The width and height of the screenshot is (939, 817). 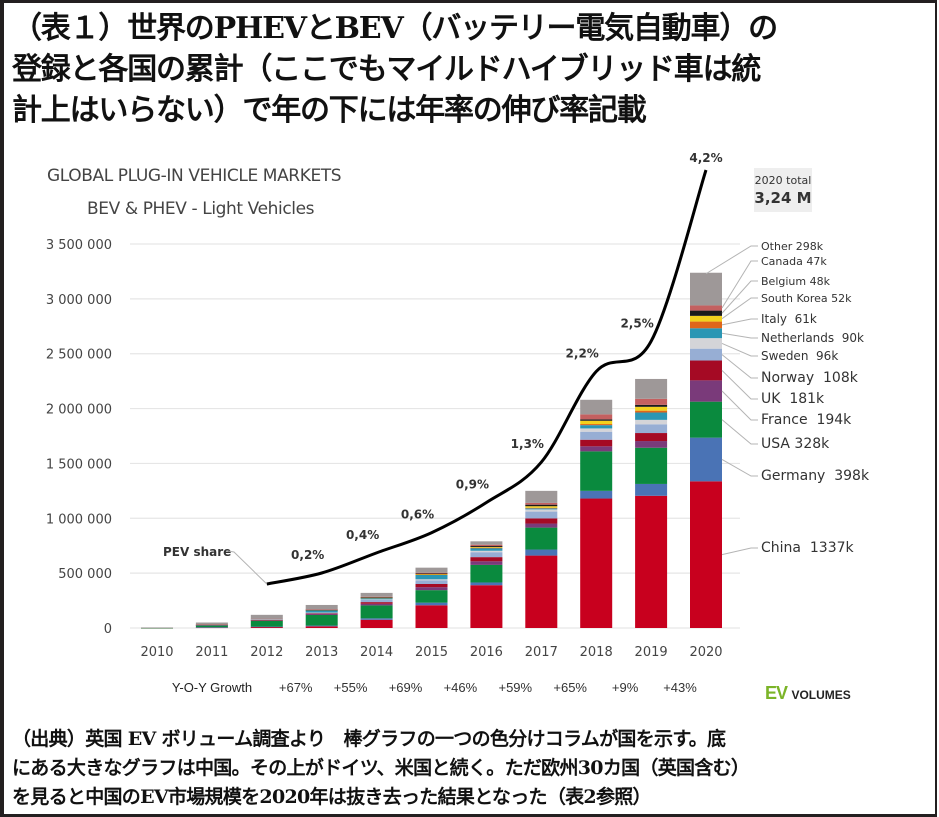 I want to click on bar-stack-2019, so click(x=651, y=503).